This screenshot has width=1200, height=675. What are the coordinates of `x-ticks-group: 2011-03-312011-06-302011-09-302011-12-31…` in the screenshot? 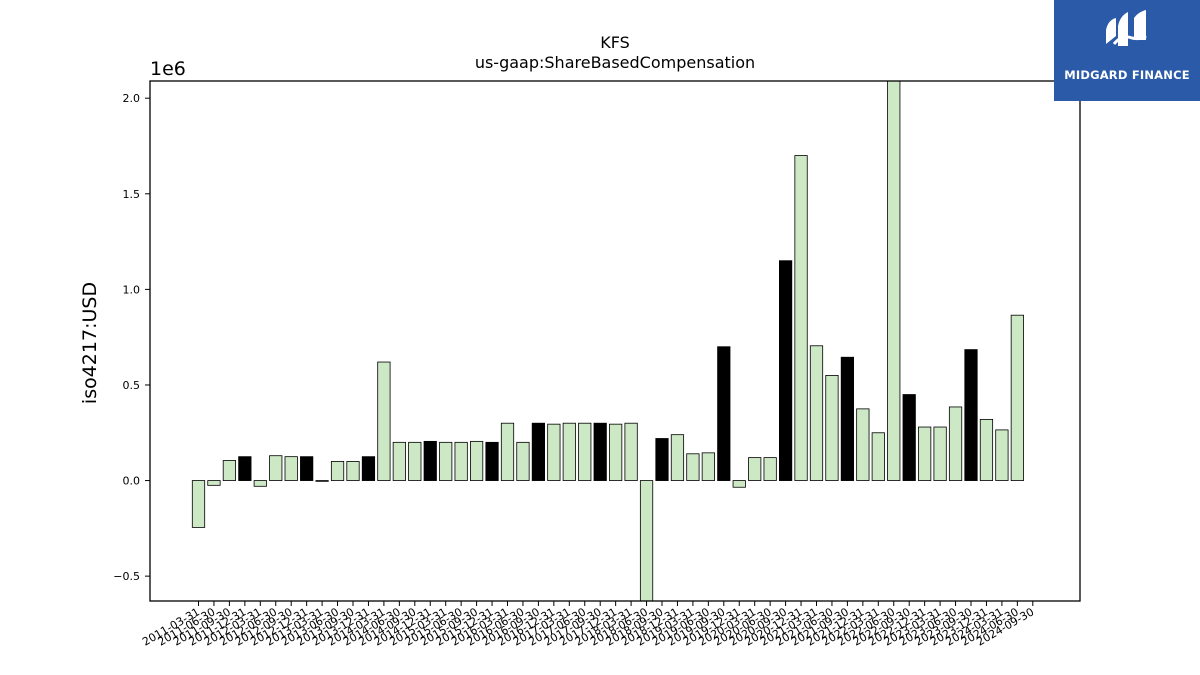 It's located at (588, 625).